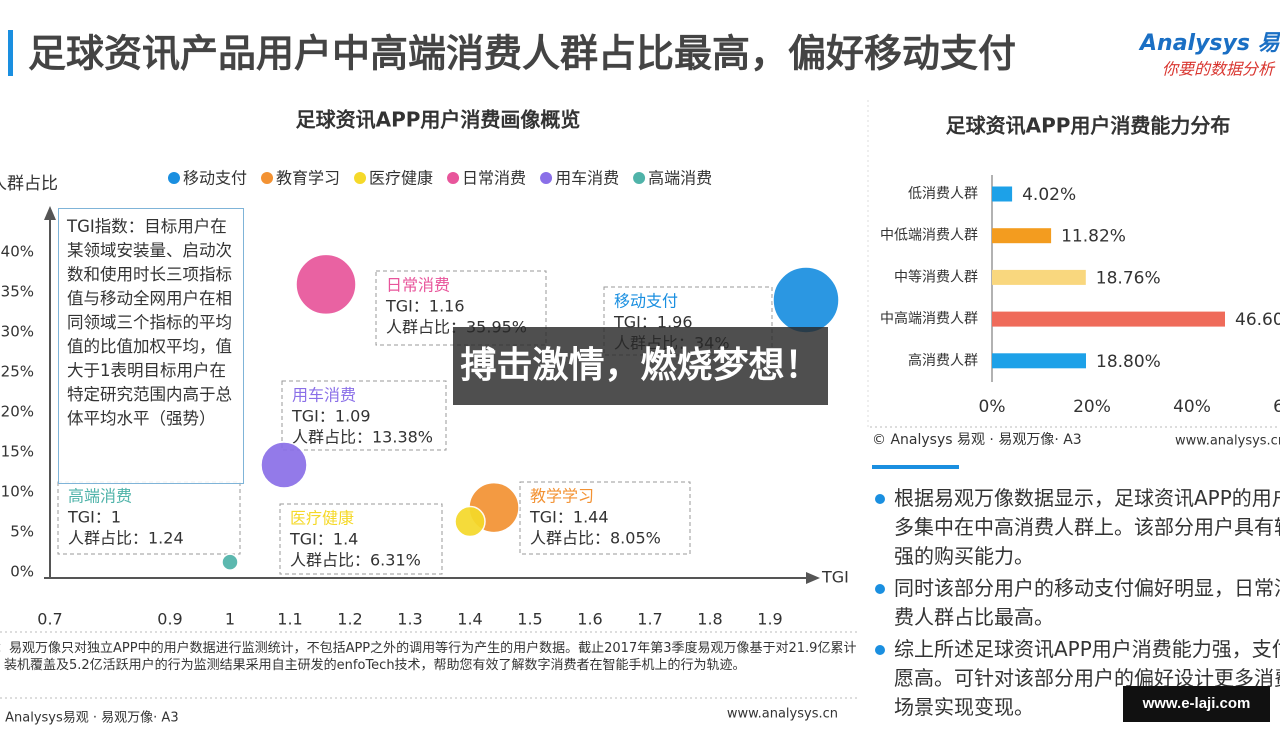 This screenshot has width=1280, height=732. I want to click on category-label: 中低端消费人群, so click(929, 236).